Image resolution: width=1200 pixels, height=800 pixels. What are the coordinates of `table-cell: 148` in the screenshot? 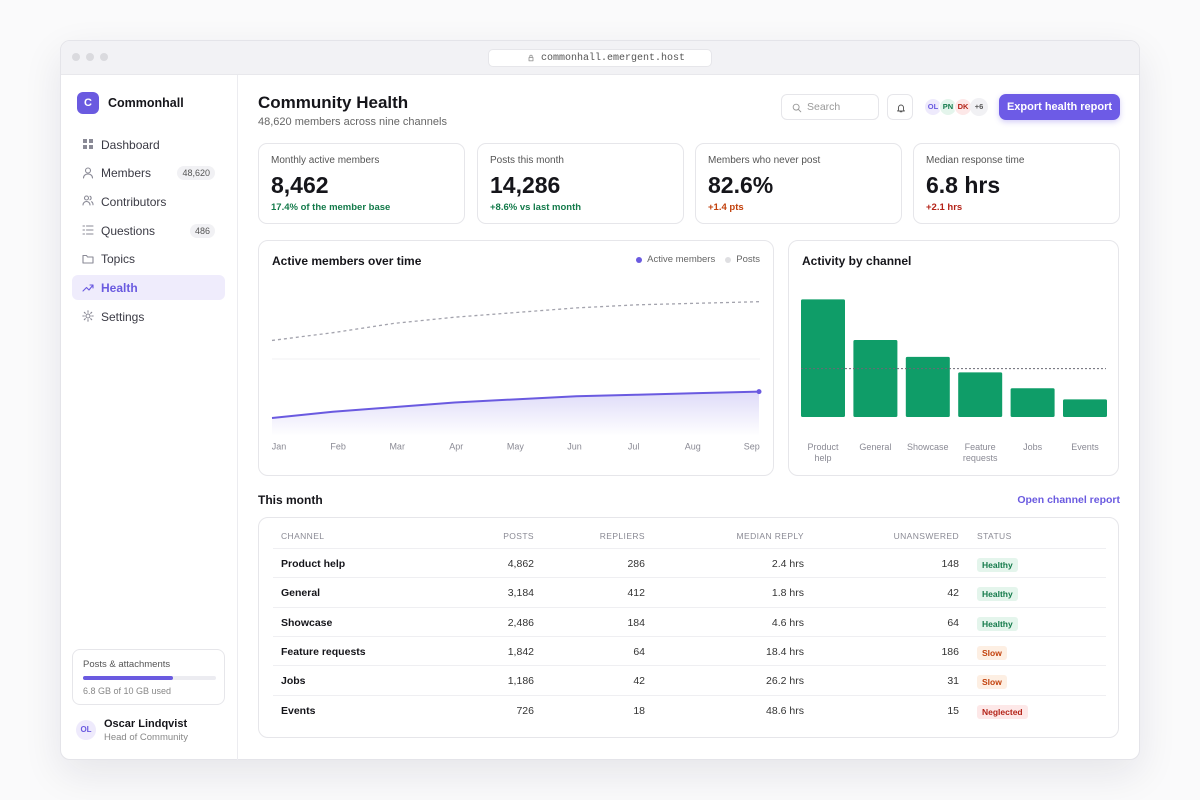 It's located at (950, 564).